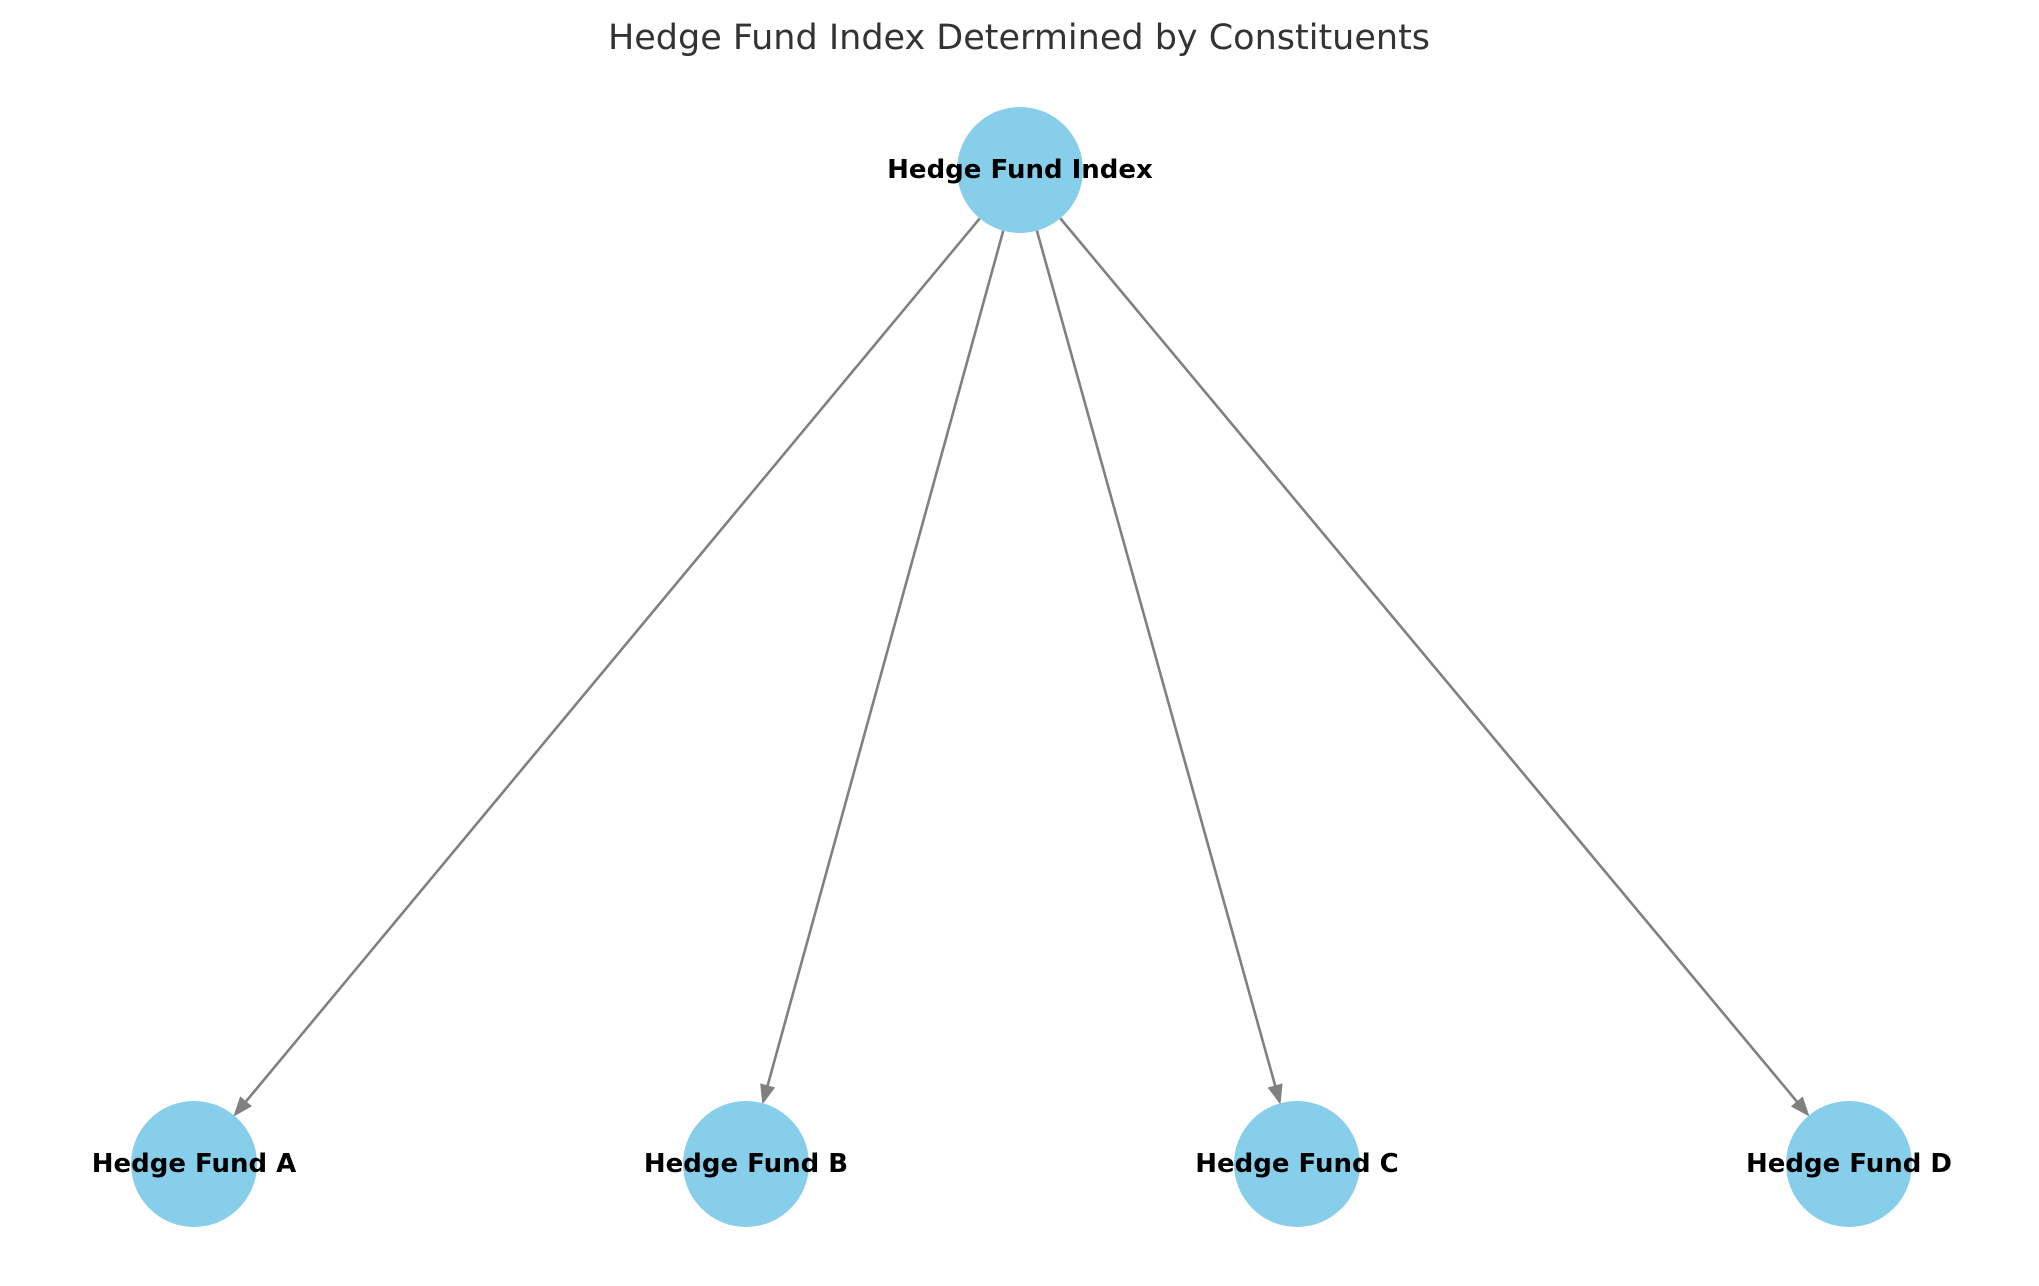 This screenshot has height=1286, width=2039. I want to click on node-a: Hedge Fund A, so click(194, 1164).